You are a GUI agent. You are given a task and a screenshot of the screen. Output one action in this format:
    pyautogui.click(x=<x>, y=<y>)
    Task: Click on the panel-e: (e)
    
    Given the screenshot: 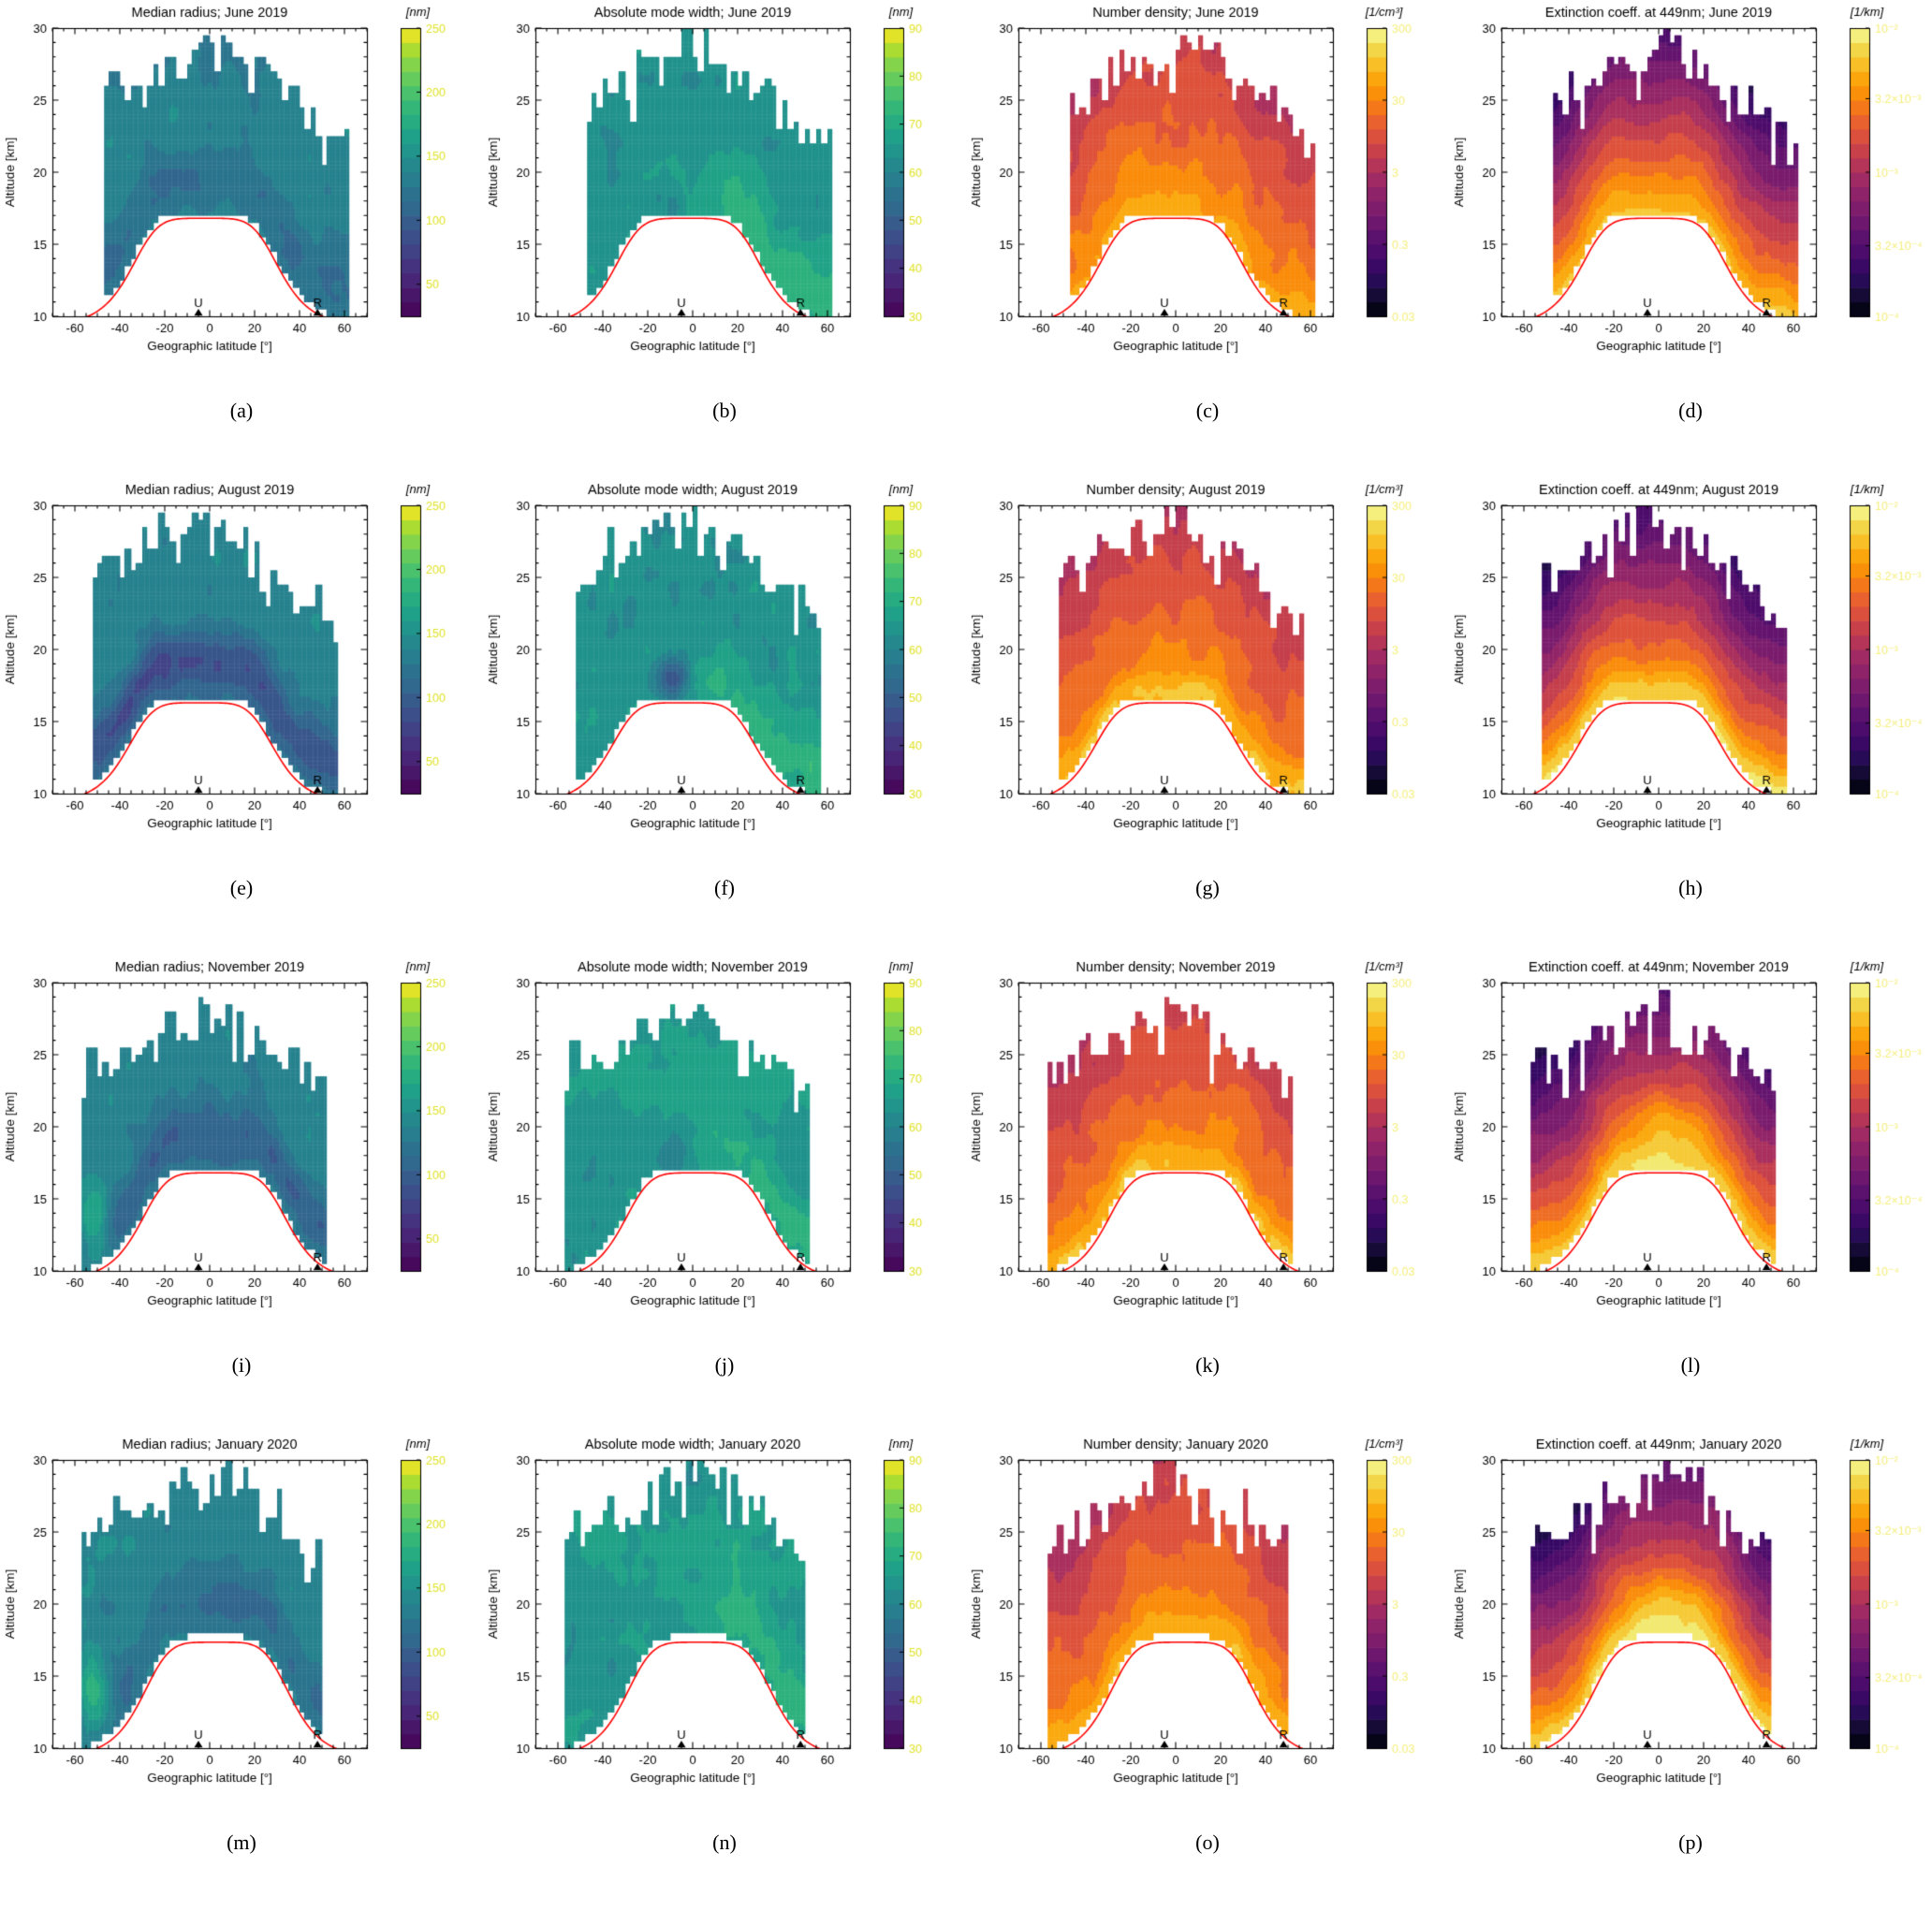 What is the action you would take?
    pyautogui.click(x=241, y=716)
    